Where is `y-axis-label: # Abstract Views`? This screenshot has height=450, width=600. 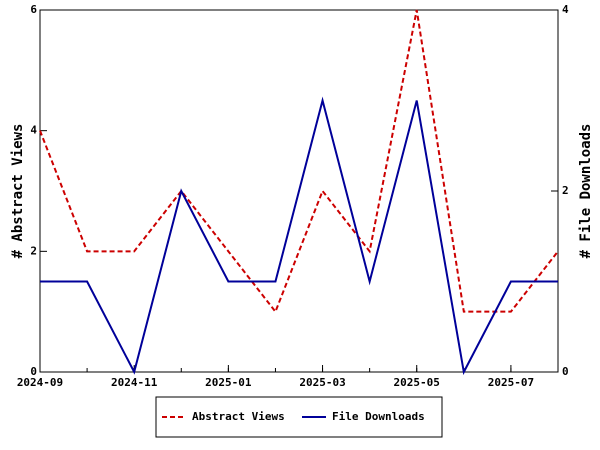
y-axis-label: # Abstract Views is located at coordinates (18, 191).